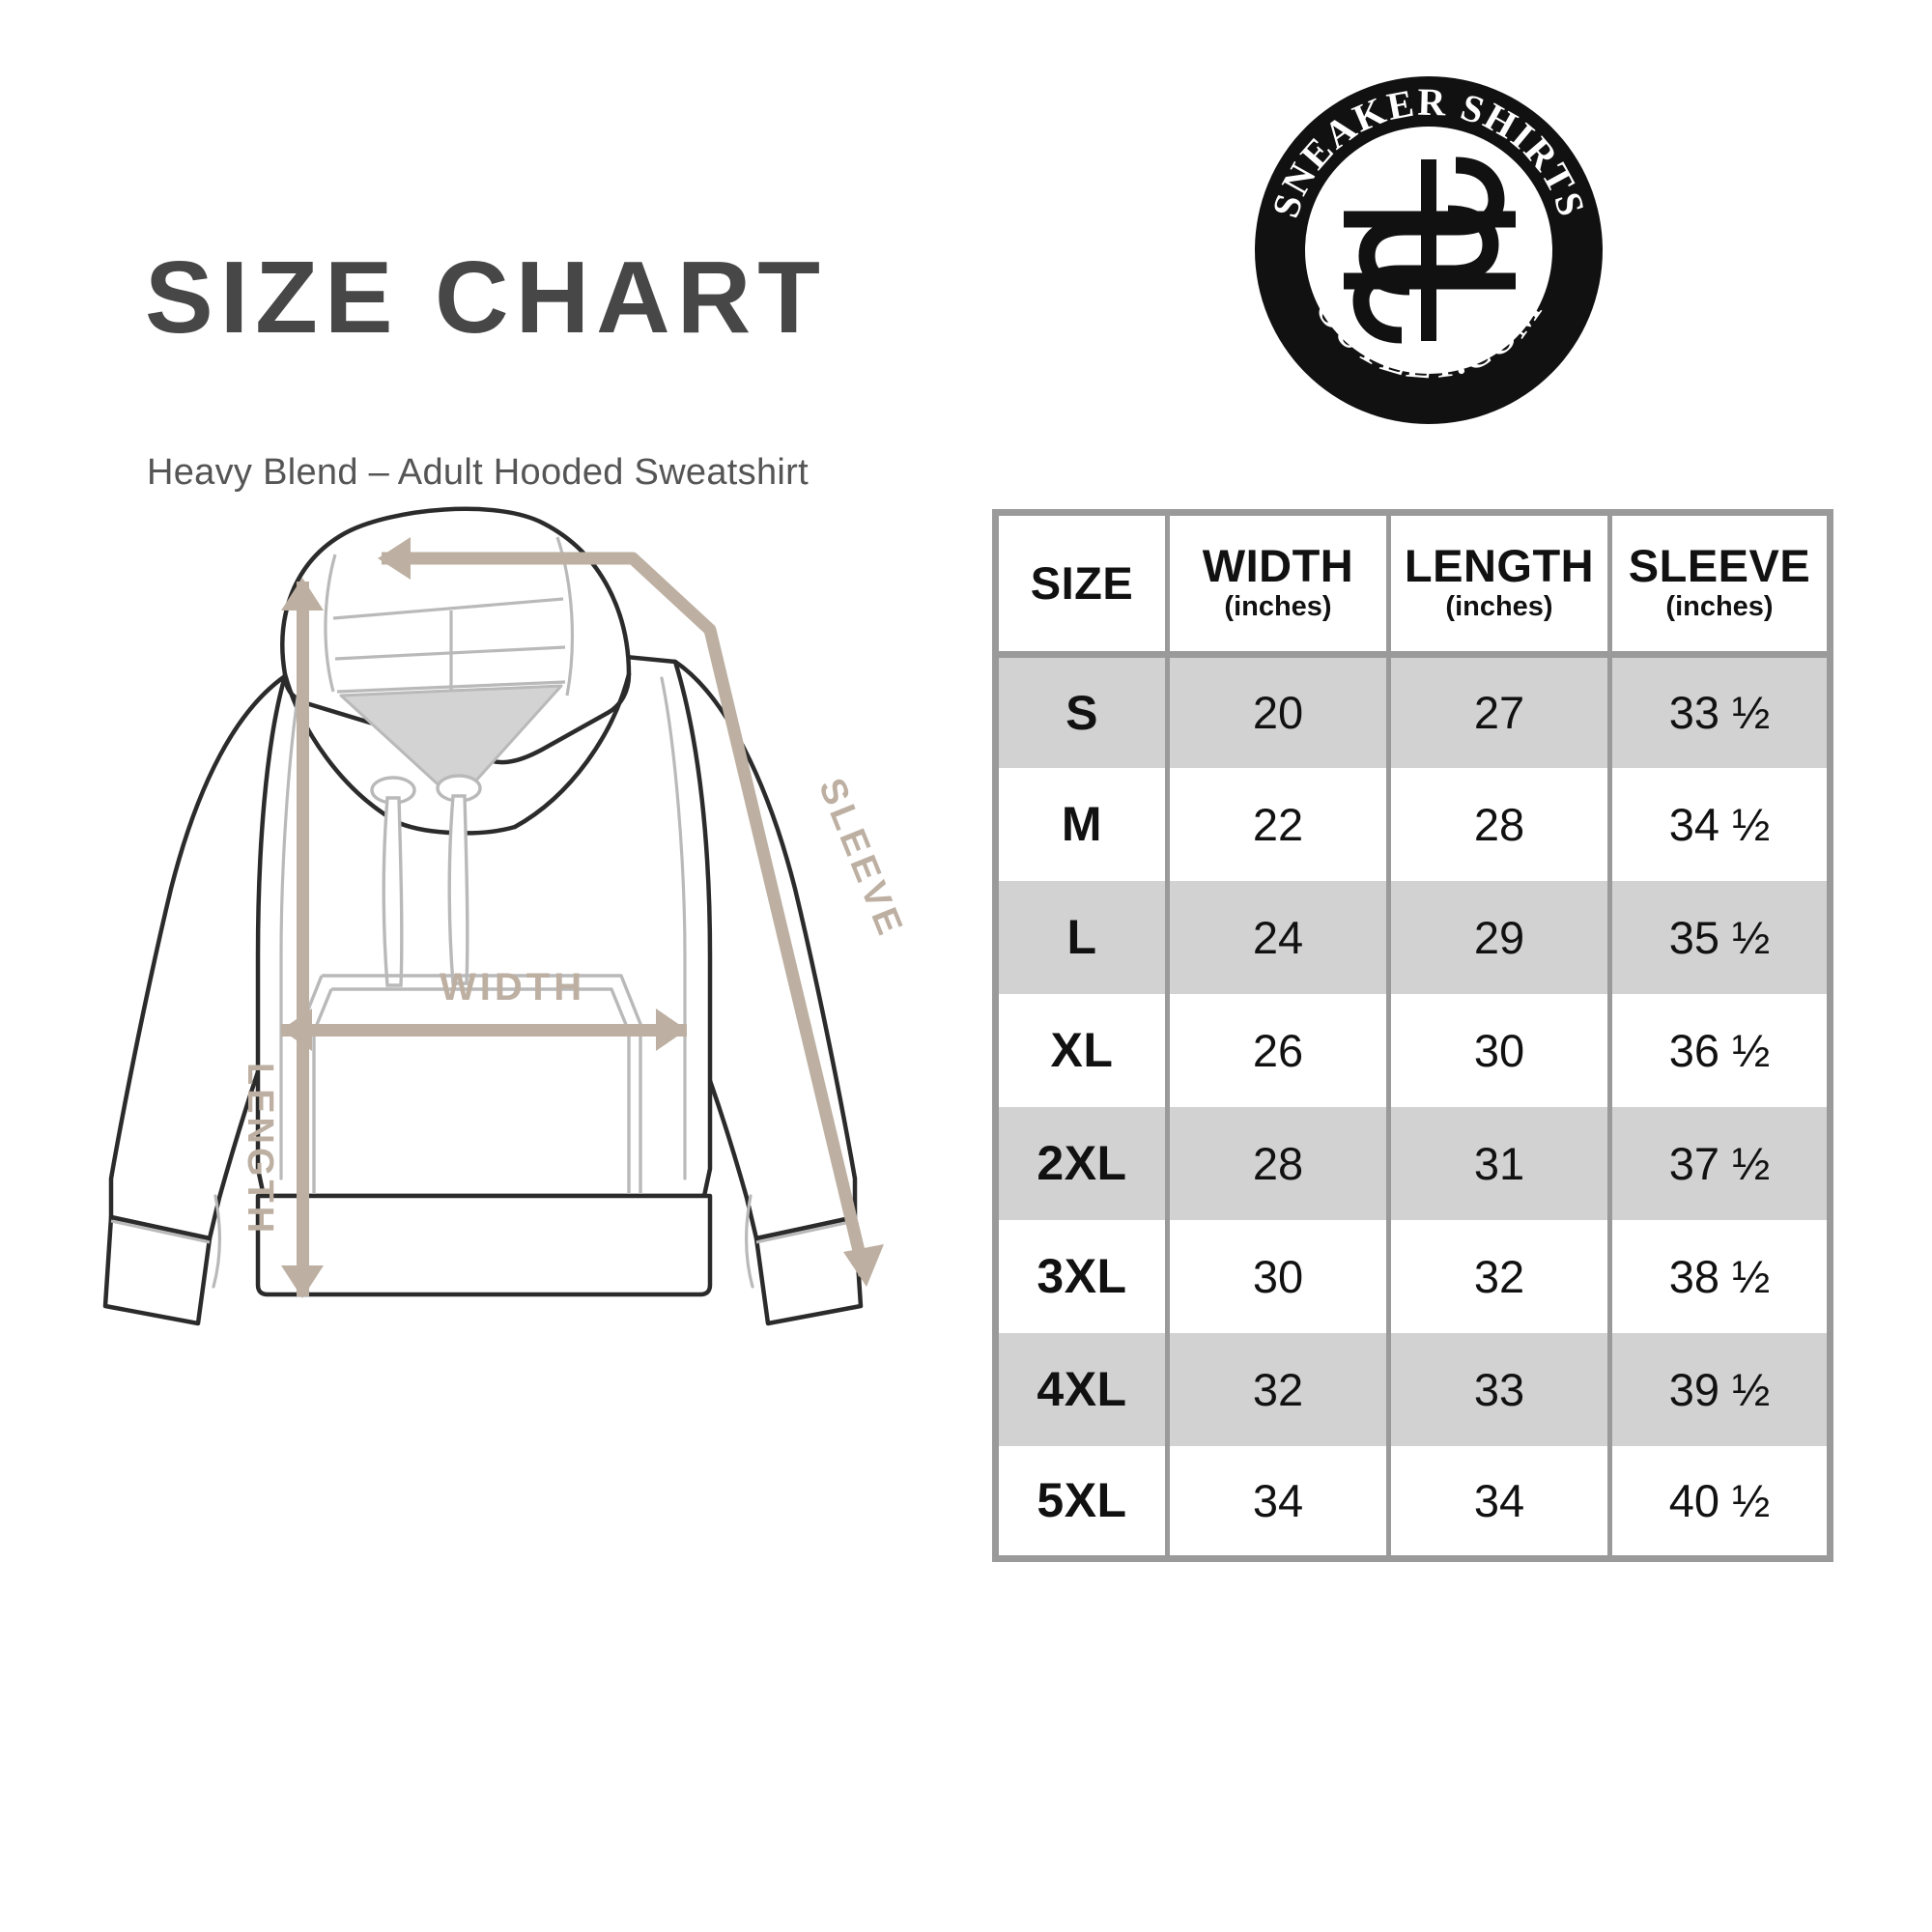 The width and height of the screenshot is (1932, 1932). I want to click on cell-length: 31, so click(1499, 1163).